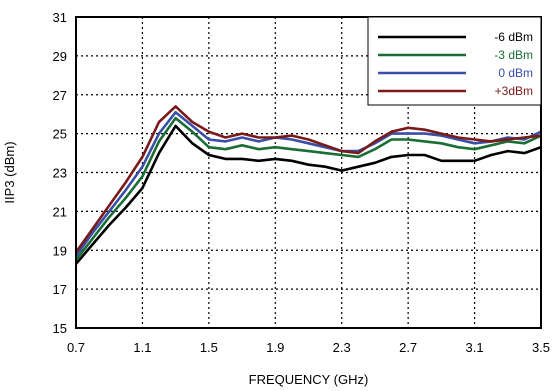 The image size is (559, 391). Describe the element at coordinates (513, 37) in the screenshot. I see `legend-entry-0: -6 dBm` at that location.